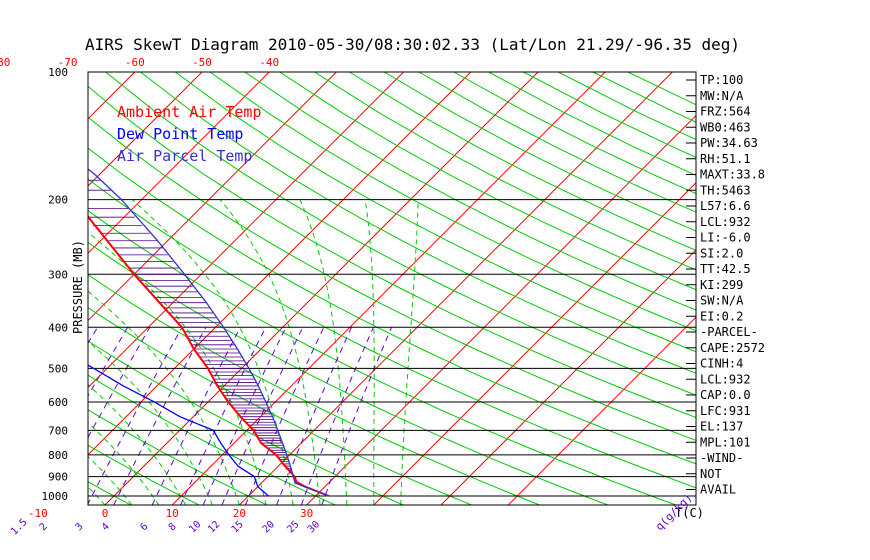 The image size is (870, 560). What do you see at coordinates (718, 490) in the screenshot?
I see `index-label: AVAIL` at bounding box center [718, 490].